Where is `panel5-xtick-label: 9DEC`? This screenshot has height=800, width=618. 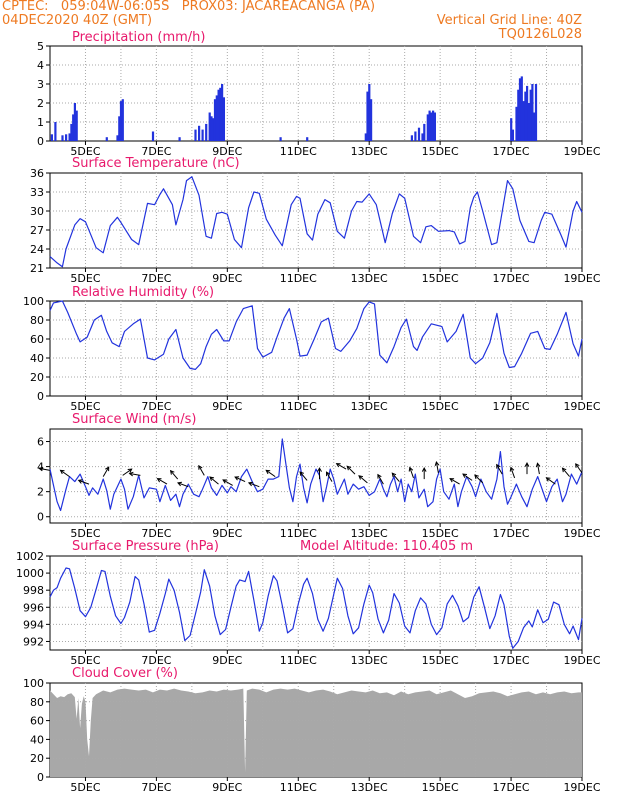
panel5-xtick-label: 9DEC is located at coordinates (227, 660).